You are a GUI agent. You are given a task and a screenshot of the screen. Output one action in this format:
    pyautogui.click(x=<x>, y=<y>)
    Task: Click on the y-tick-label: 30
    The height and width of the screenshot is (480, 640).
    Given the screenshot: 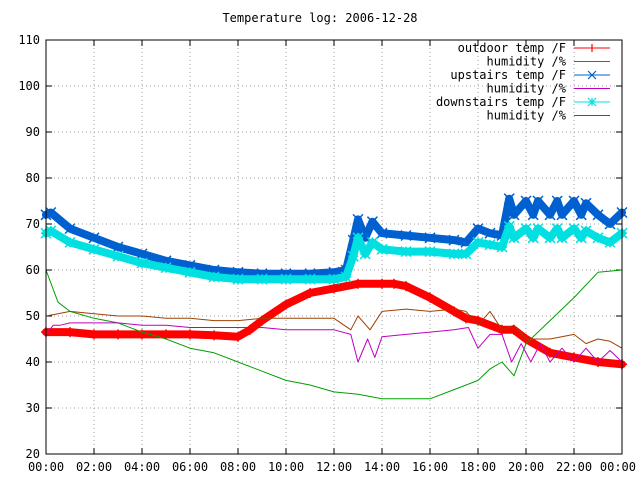 What is the action you would take?
    pyautogui.click(x=33, y=408)
    